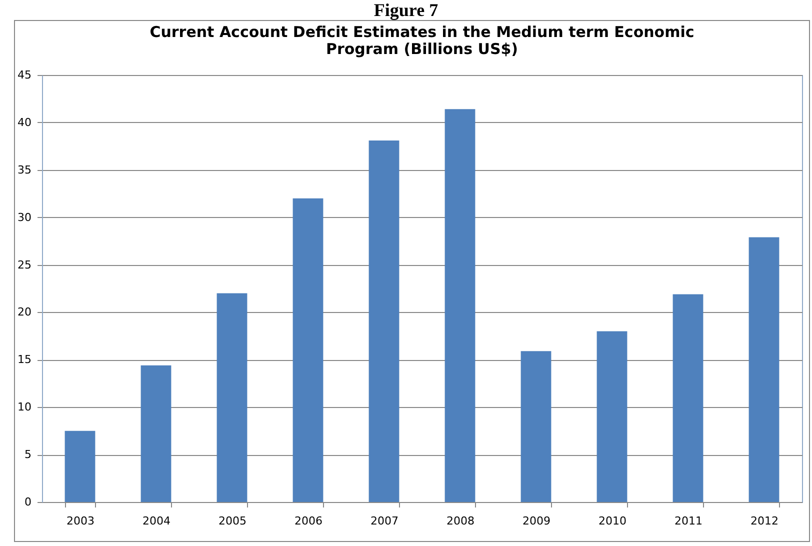  Describe the element at coordinates (25, 407) in the screenshot. I see `y-tick-label: 10` at that location.